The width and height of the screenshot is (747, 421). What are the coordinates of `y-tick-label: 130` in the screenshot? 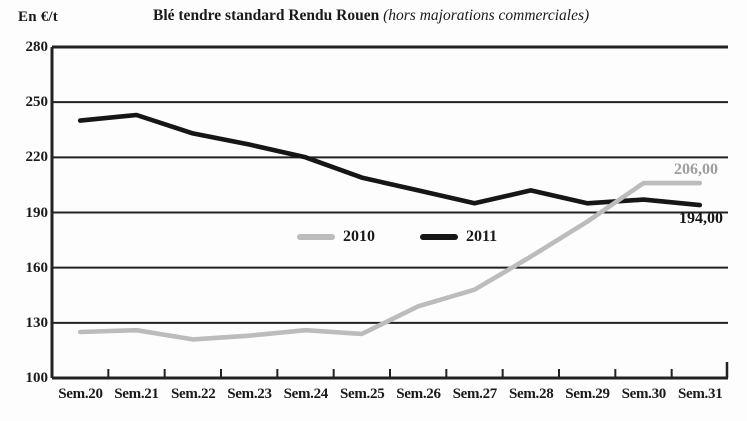 It's located at (37, 323).